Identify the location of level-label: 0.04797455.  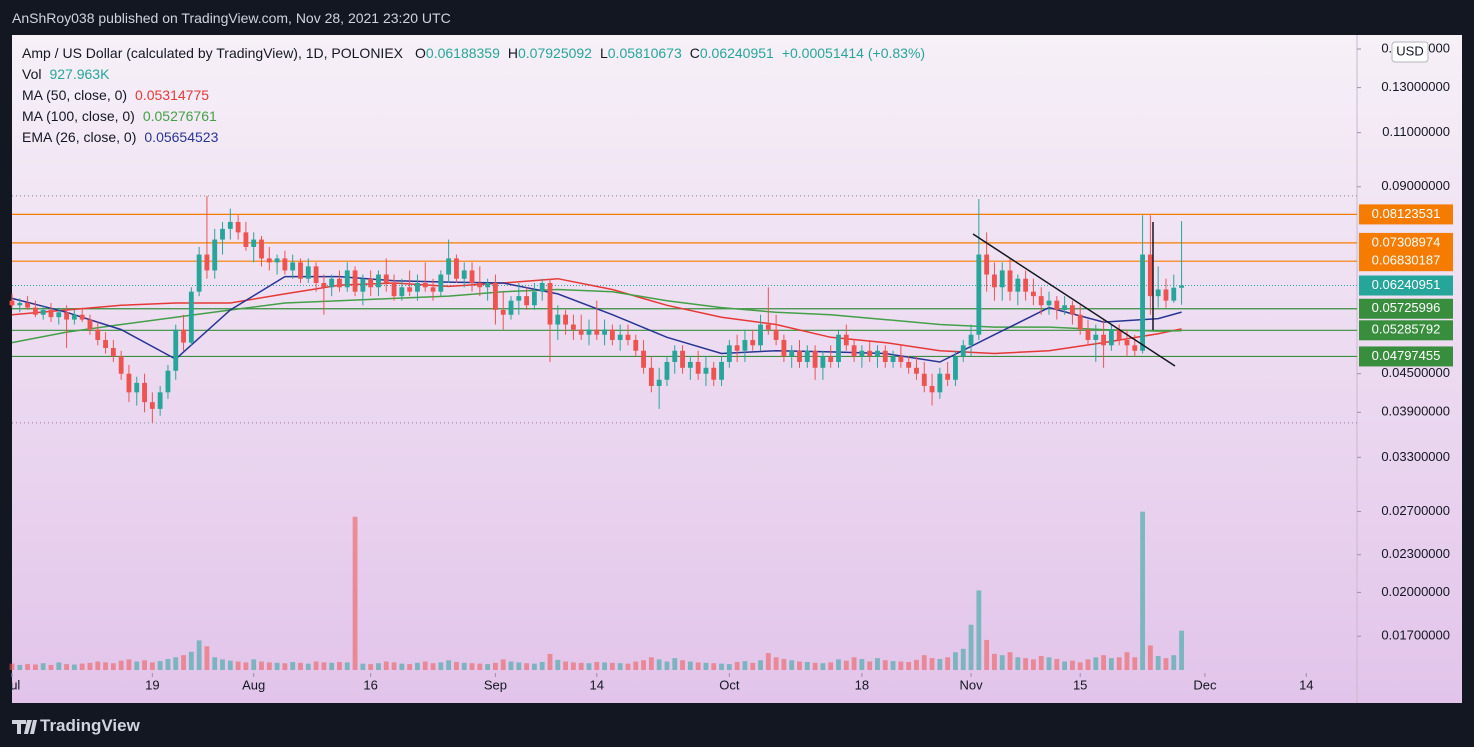
(1406, 355).